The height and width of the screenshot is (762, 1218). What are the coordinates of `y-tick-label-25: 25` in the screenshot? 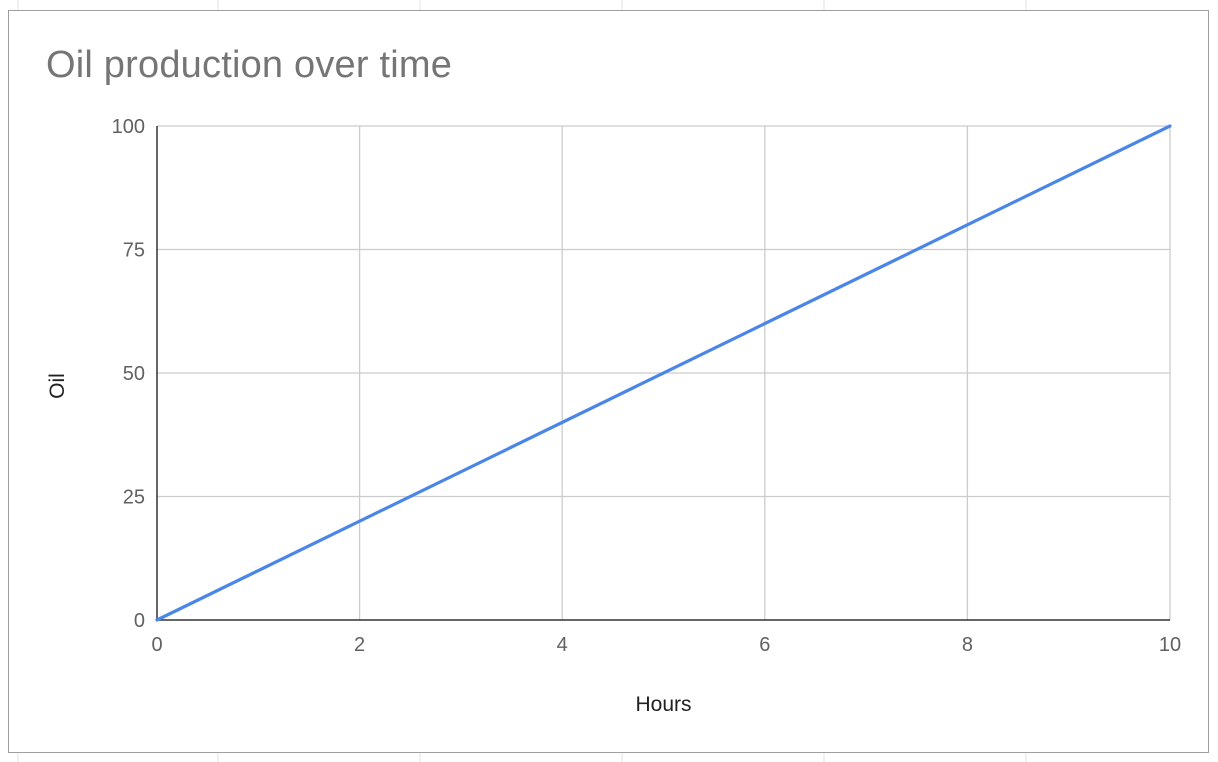 It's located at (134, 498).